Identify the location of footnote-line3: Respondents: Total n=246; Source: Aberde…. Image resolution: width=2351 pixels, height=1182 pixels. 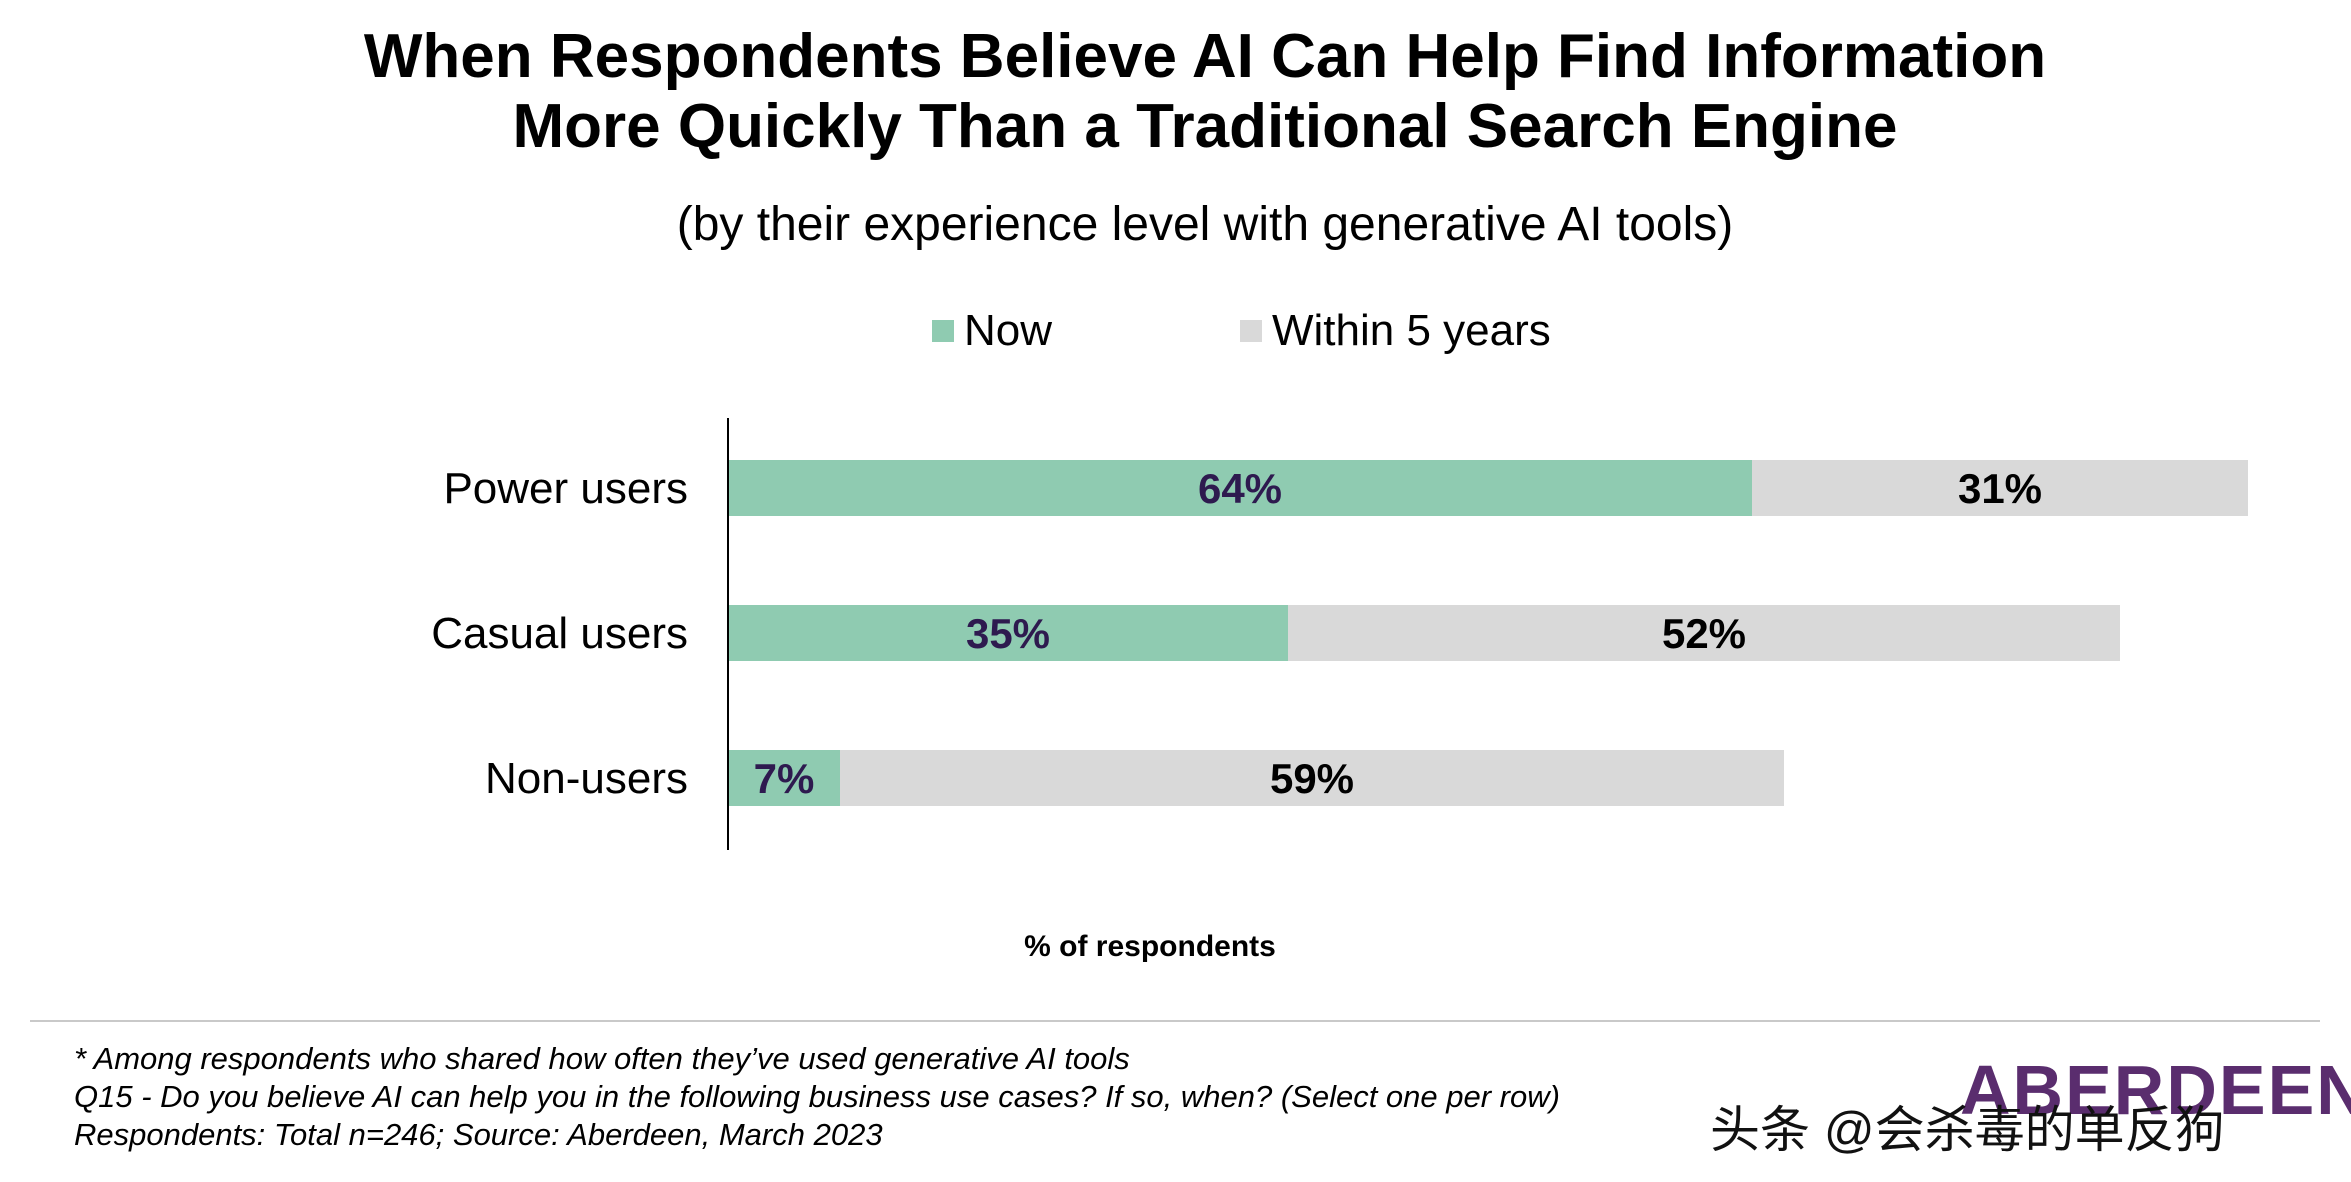
(478, 1134).